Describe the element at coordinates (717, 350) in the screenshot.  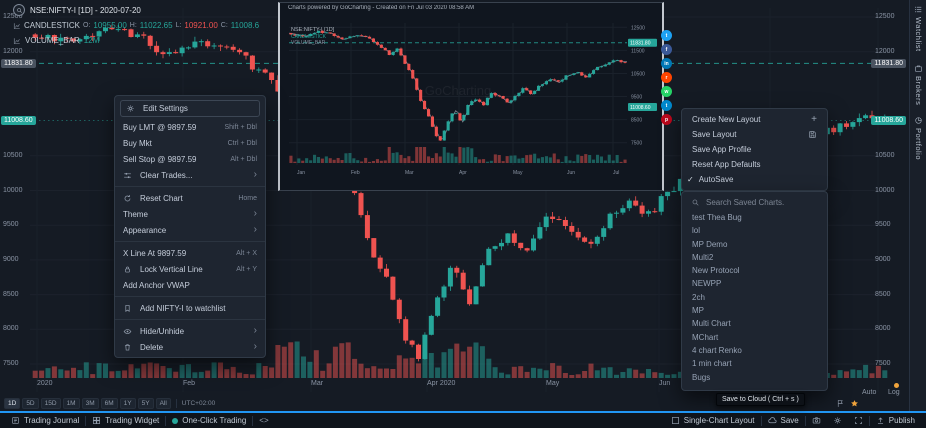
I see `saved-chart-item: 4 chart Renko` at that location.